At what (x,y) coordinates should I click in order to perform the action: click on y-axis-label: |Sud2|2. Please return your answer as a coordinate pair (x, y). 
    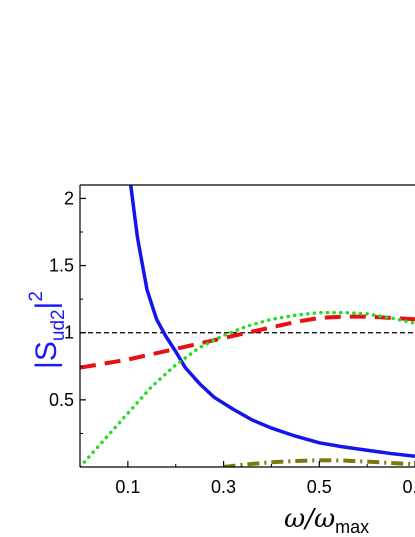
    Looking at the image, I should click on (47, 330).